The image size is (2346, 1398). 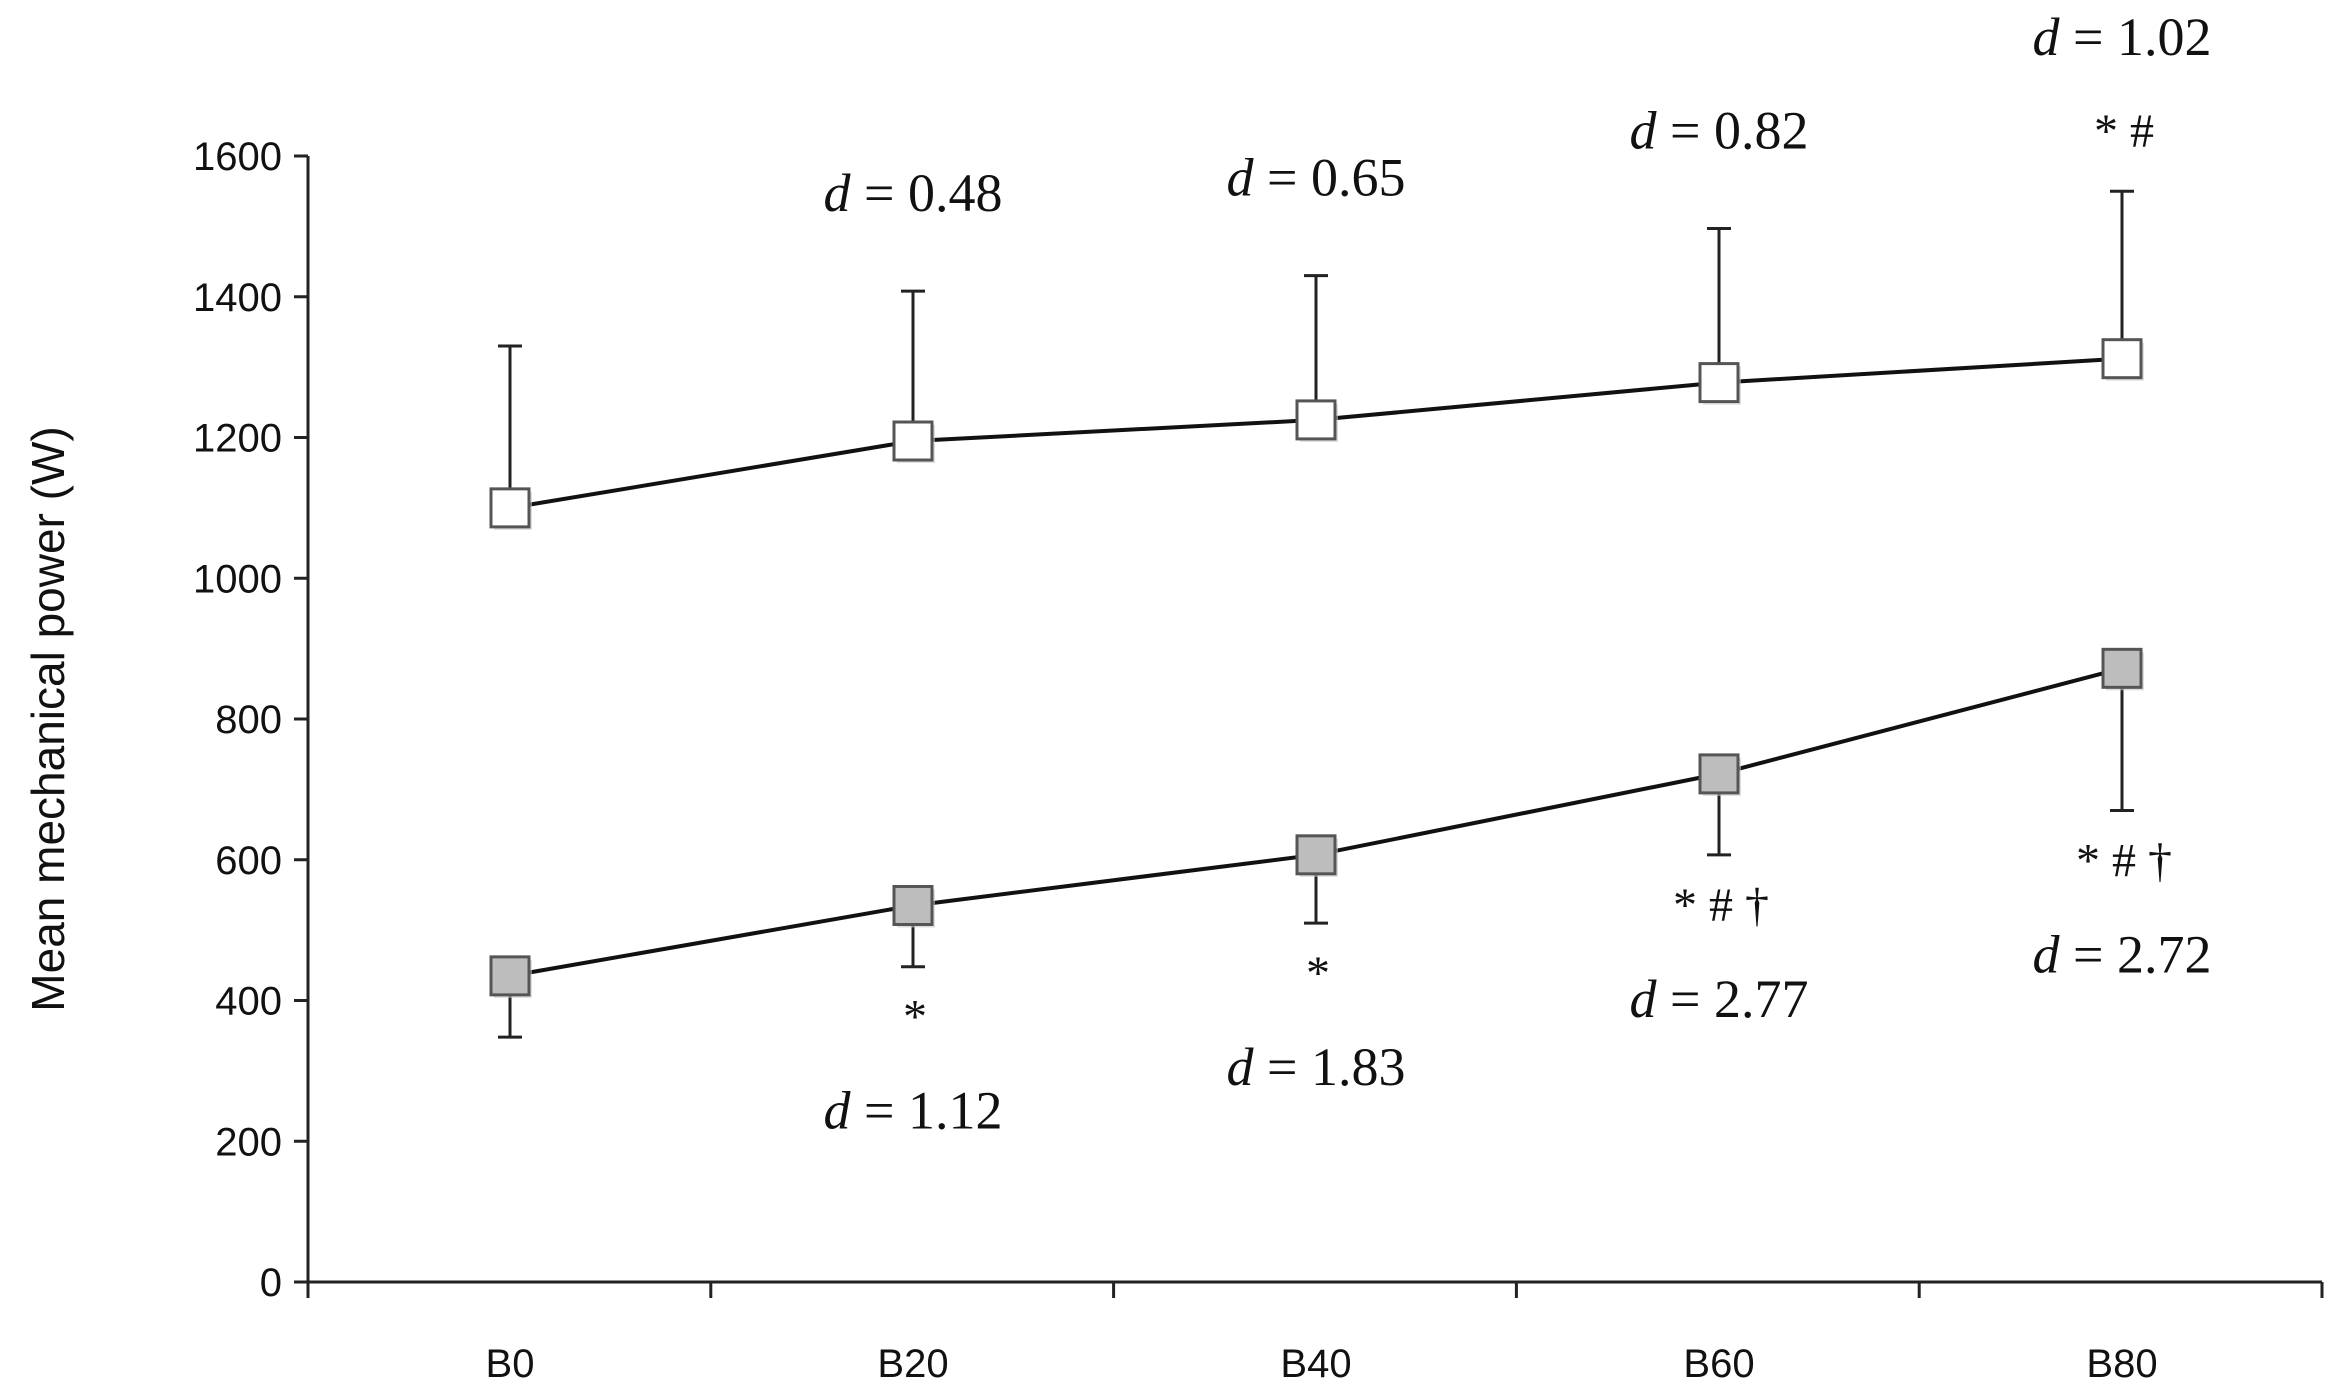 What do you see at coordinates (1719, 999) in the screenshot?
I see `effect-size-label: d = 2.77` at bounding box center [1719, 999].